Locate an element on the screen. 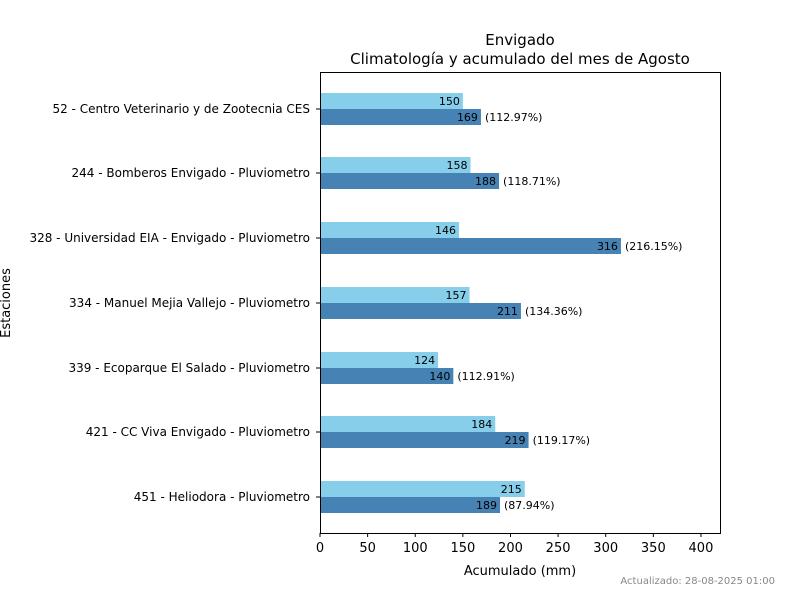 This screenshot has width=800, height=600. bar-value-label: 158 is located at coordinates (456, 165).